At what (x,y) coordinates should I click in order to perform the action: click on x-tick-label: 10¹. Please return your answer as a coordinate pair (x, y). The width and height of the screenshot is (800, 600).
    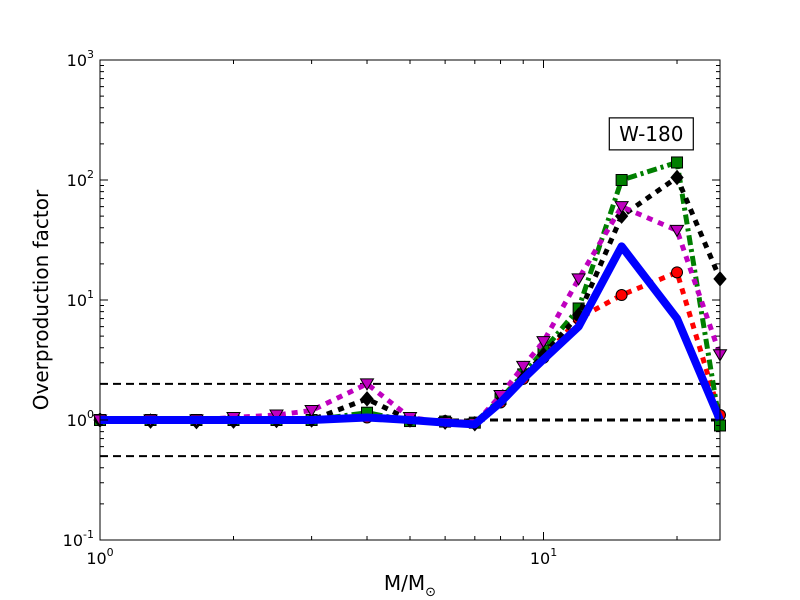
    Looking at the image, I should click on (543, 557).